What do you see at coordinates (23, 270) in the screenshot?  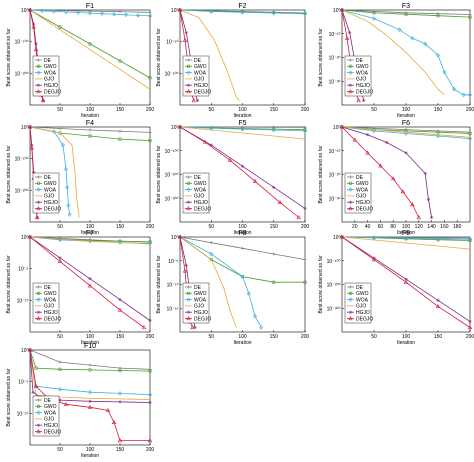 I see `y-tick-label: 10⁻⁵` at bounding box center [23, 270].